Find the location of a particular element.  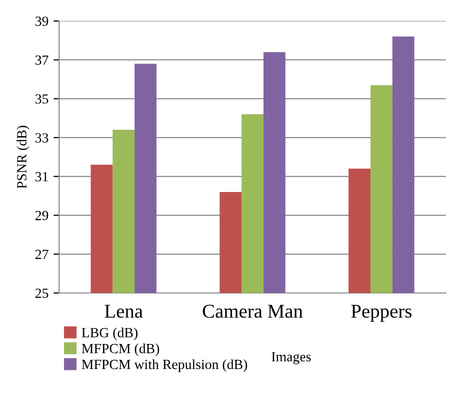

legend-label: MFPCM with Repulsion (dB) is located at coordinates (165, 365).